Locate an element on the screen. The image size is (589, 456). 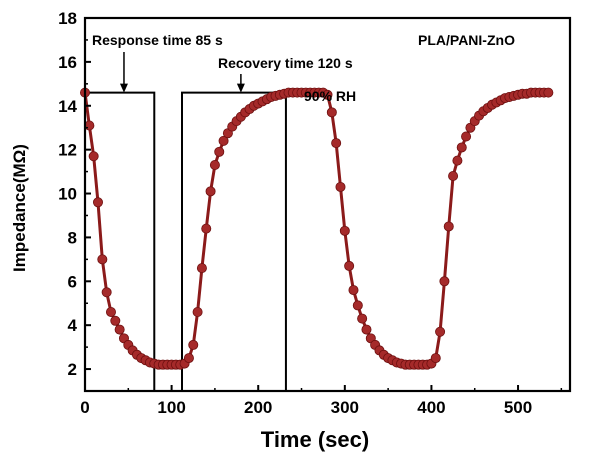
x-tick-label: 500 is located at coordinates (518, 407).